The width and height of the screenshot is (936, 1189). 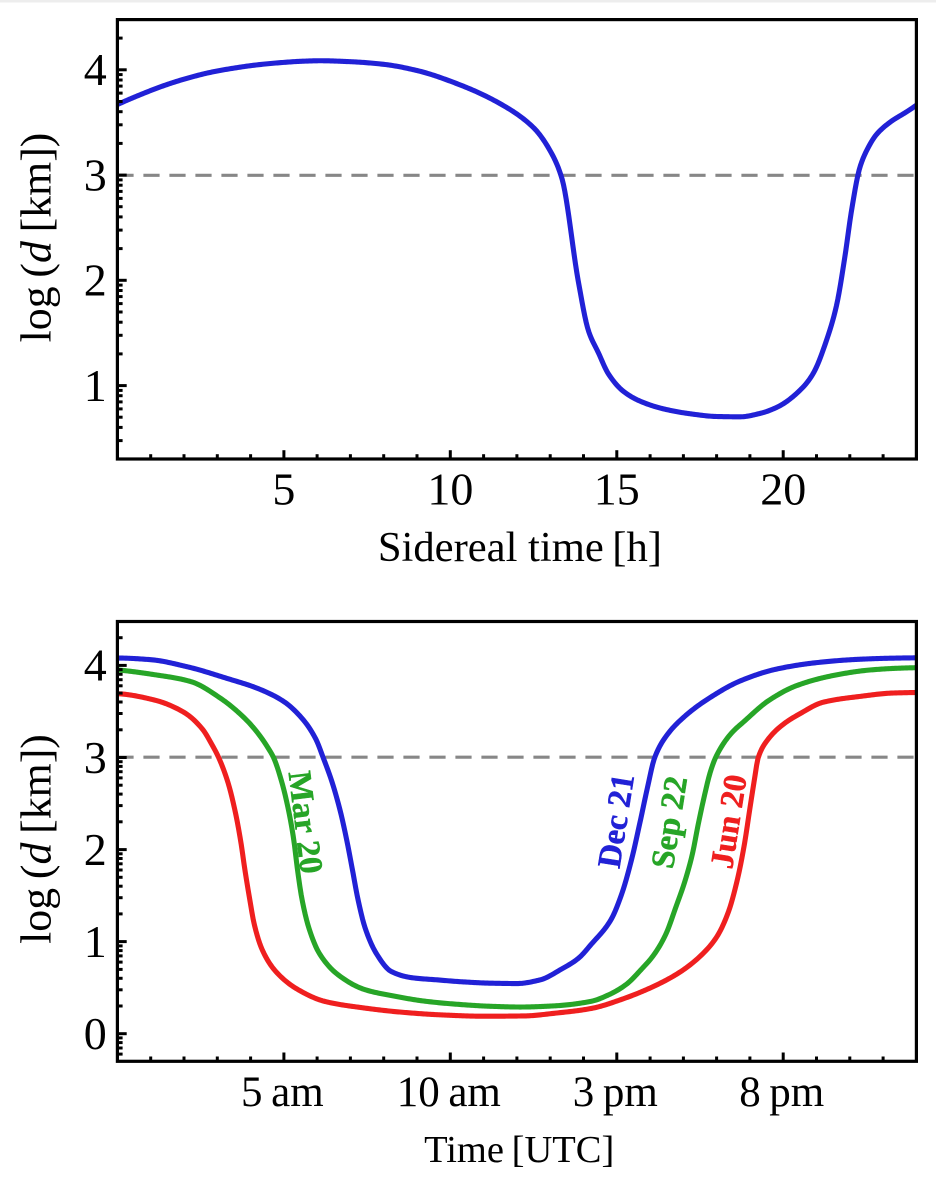 I want to click on svg-text: Time [UTC], so click(x=519, y=1150).